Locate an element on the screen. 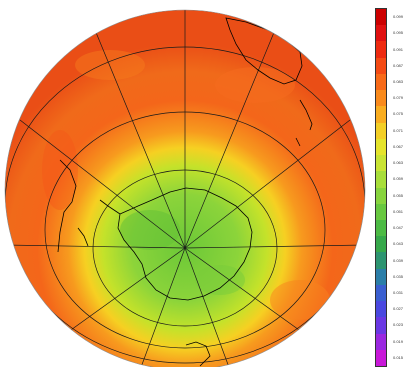  colorbar-tick-label: 0.079 is located at coordinates (398, 98).